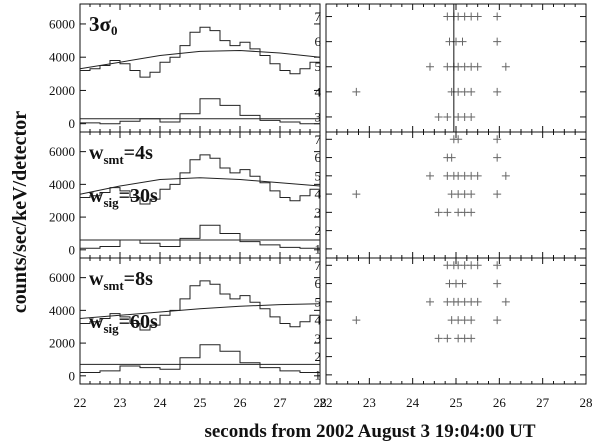 The image size is (600, 444). I want to click on panel-left-2: 0 2000 4000 6000 wsmt=4s wsig=30s, so click(185, 195).